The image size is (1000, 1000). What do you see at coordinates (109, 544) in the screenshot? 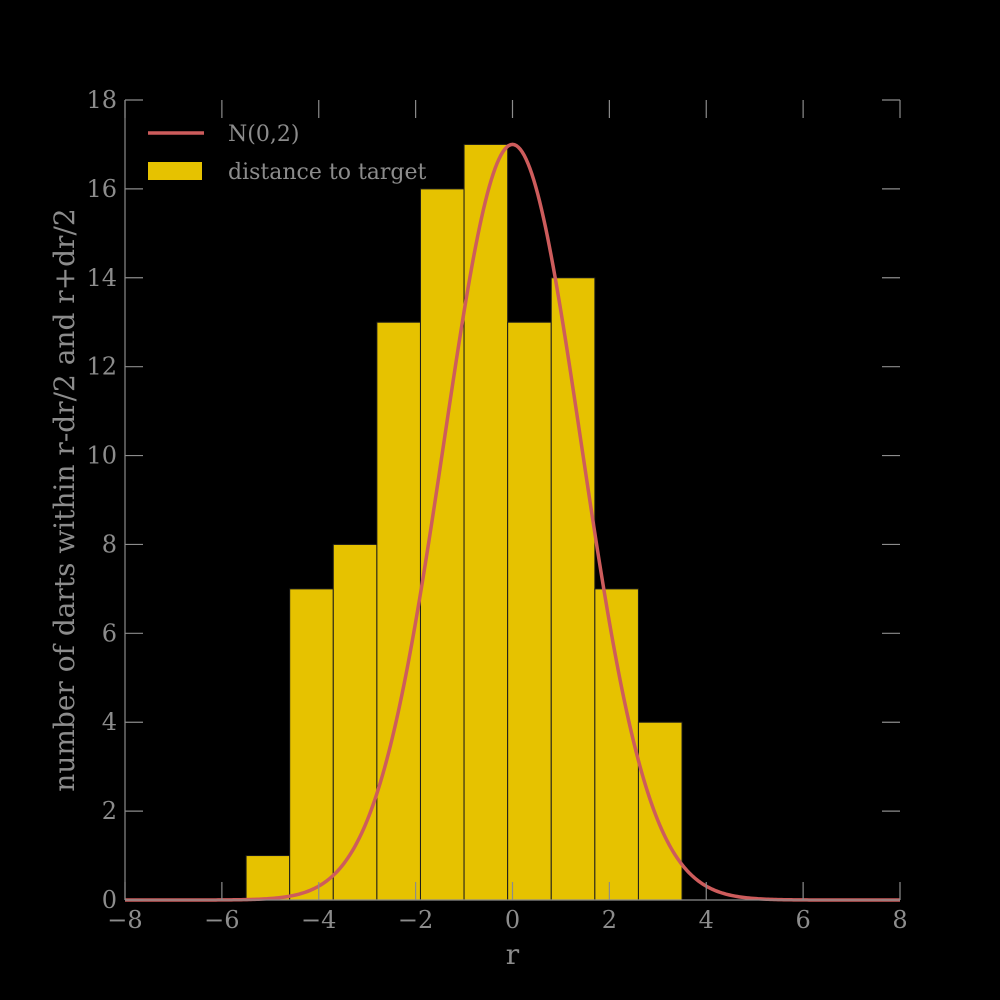
I see `y-tick-label: 8` at bounding box center [109, 544].